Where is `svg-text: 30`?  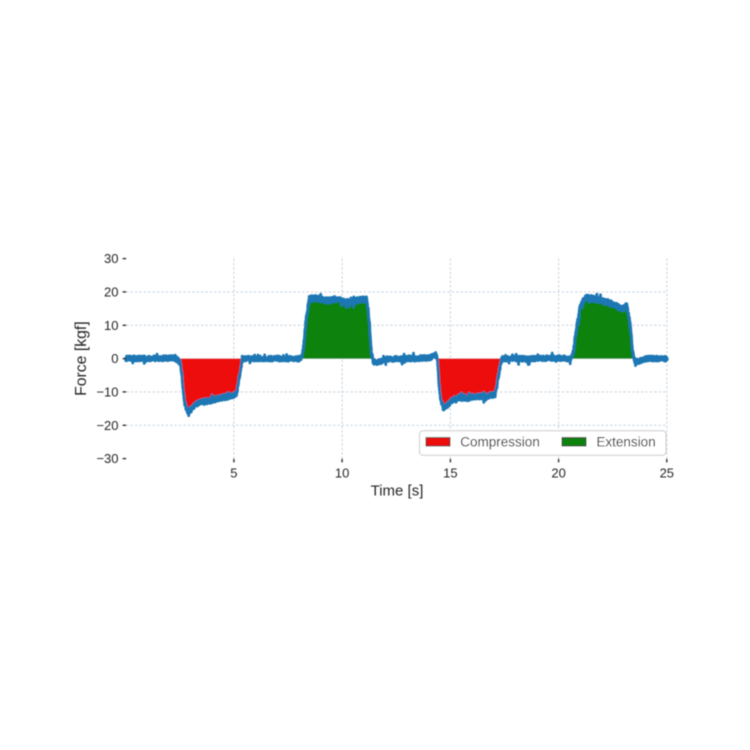
svg-text: 30 is located at coordinates (111, 258).